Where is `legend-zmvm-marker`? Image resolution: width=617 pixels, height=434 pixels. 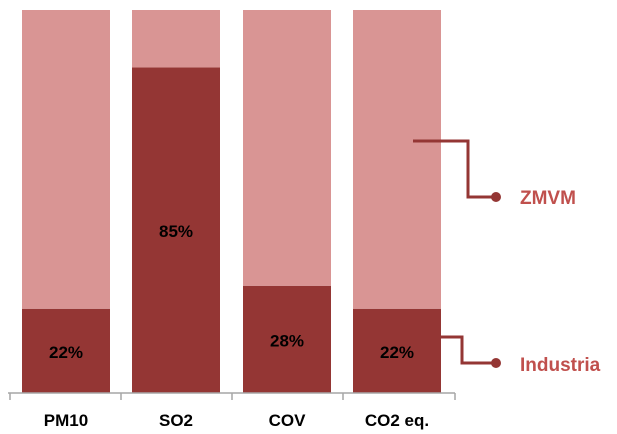
legend-zmvm-marker is located at coordinates (496, 197).